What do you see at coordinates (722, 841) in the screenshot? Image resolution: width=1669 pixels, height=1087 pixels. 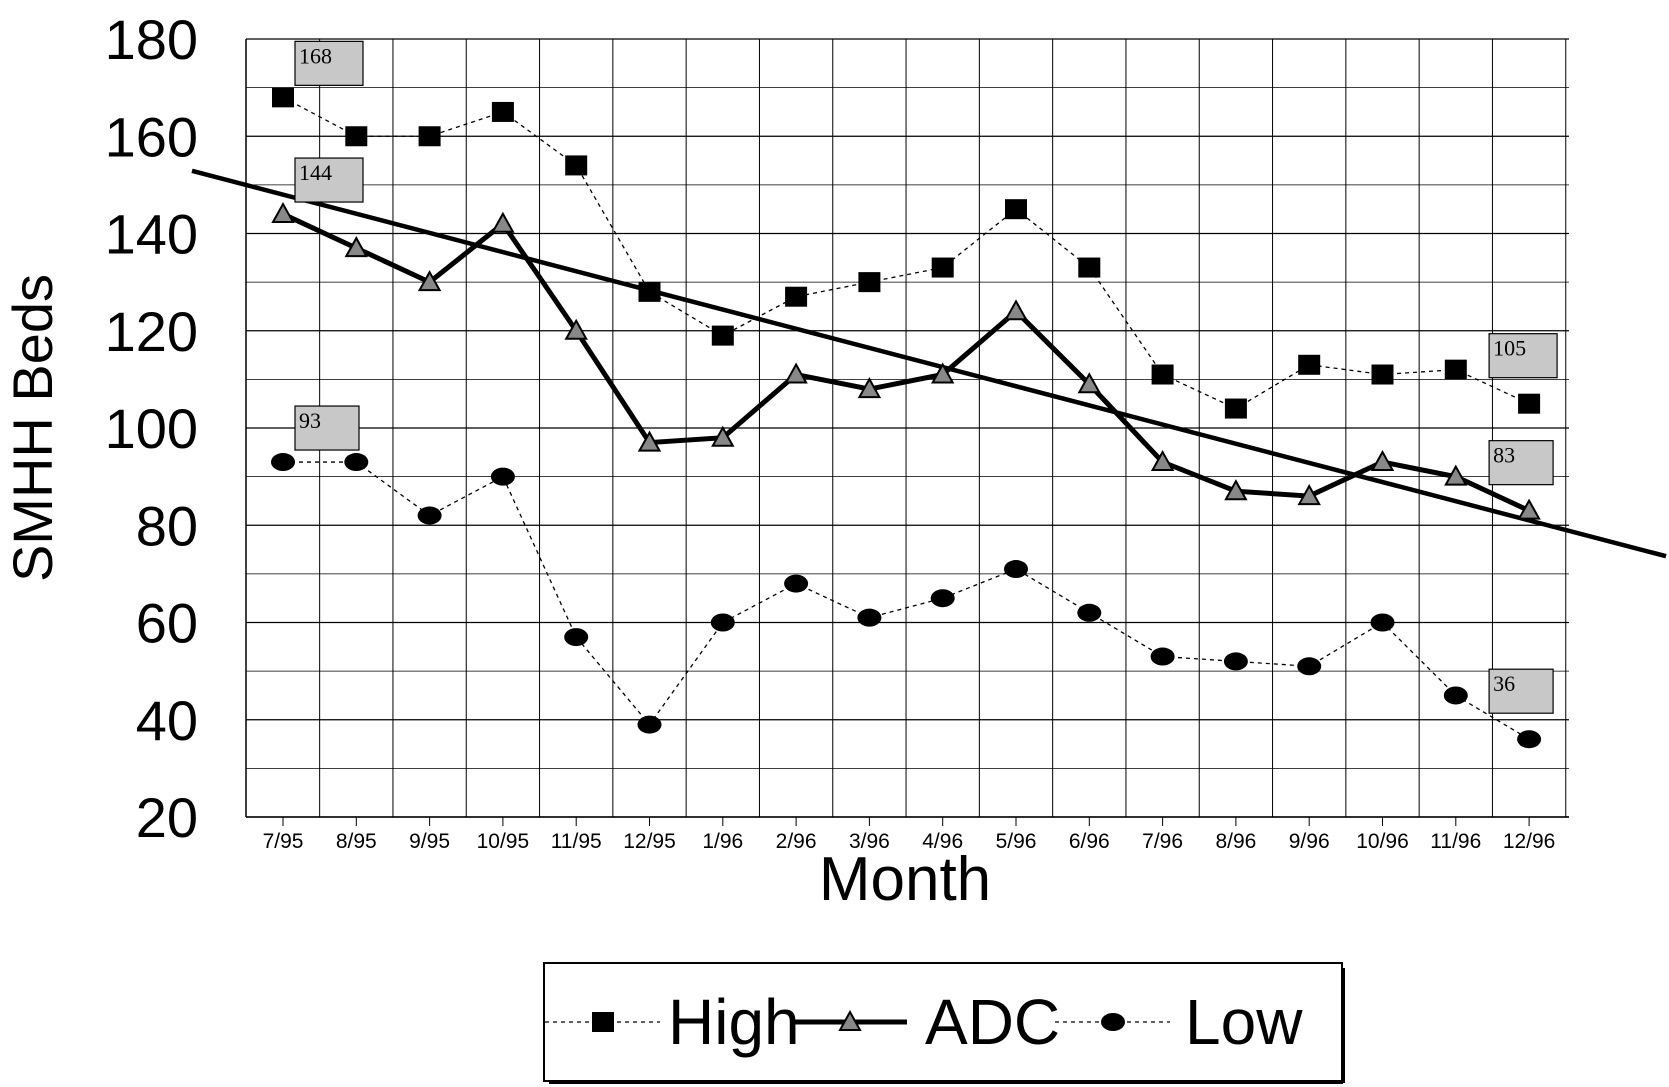 I see `x-tick-label: 1/96` at bounding box center [722, 841].